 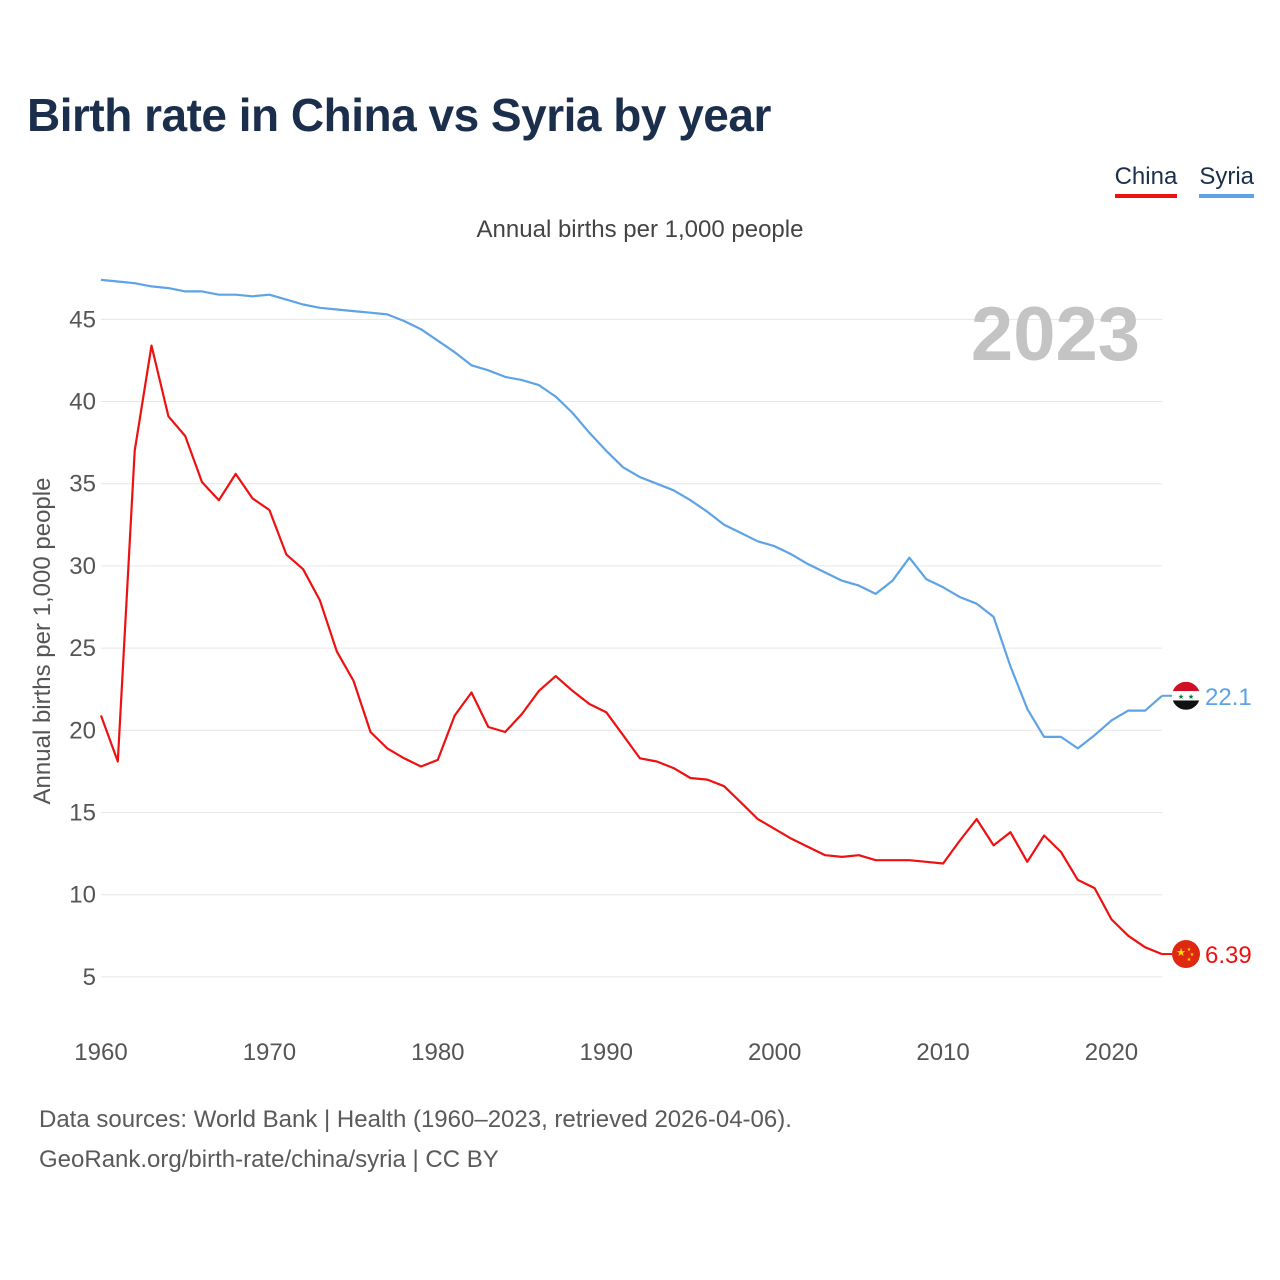 What do you see at coordinates (82, 484) in the screenshot?
I see `y-tick-label: 35` at bounding box center [82, 484].